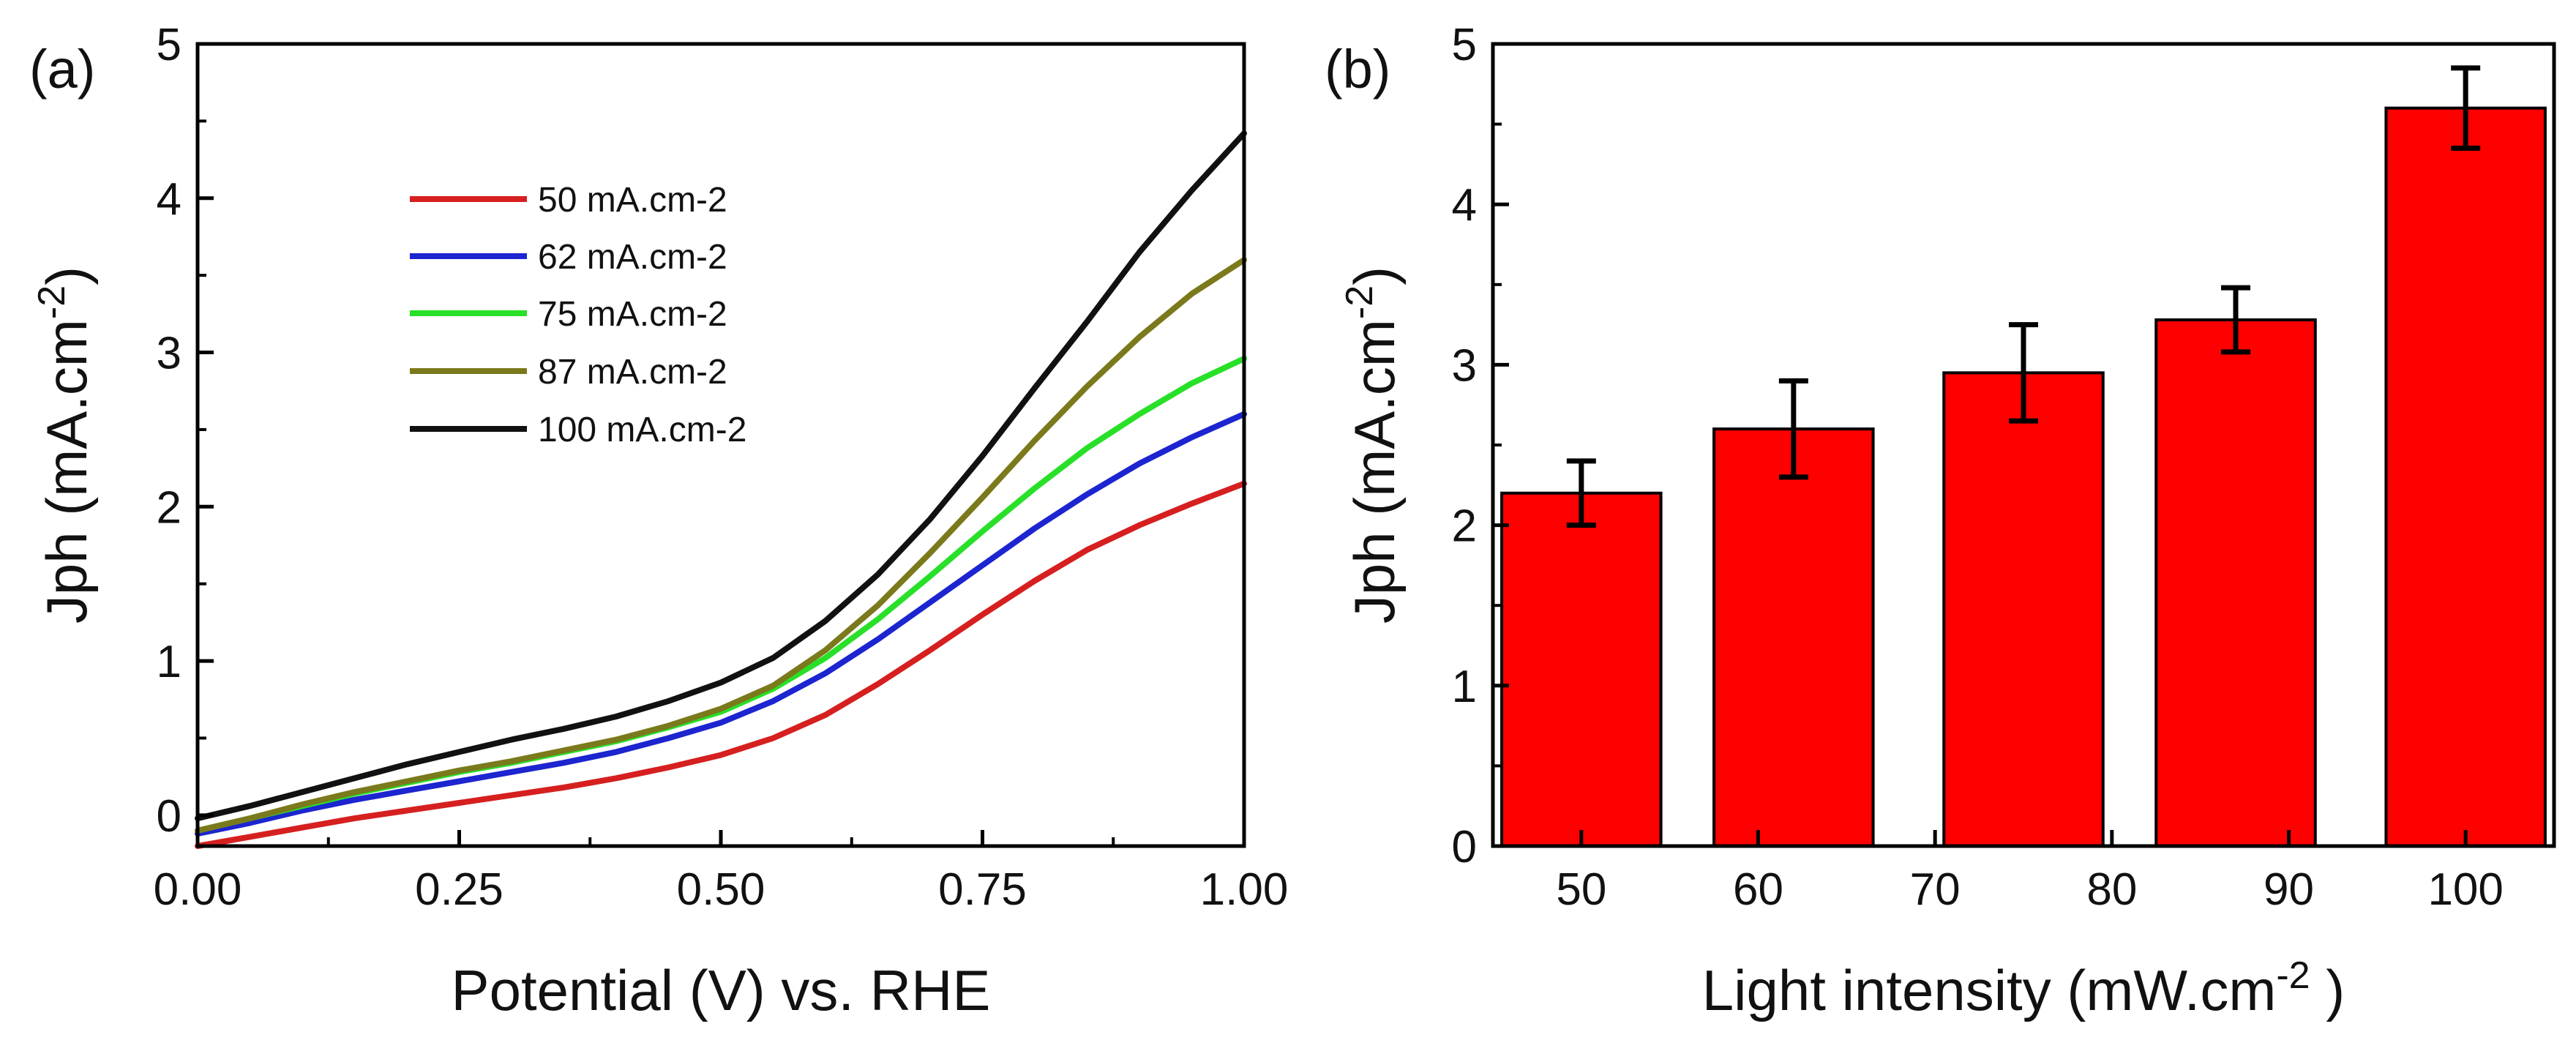 The image size is (2576, 1051). Describe the element at coordinates (1480, 446) in the screenshot. I see `panel-b-y-ticks: 0 1 2 3 4 5` at that location.